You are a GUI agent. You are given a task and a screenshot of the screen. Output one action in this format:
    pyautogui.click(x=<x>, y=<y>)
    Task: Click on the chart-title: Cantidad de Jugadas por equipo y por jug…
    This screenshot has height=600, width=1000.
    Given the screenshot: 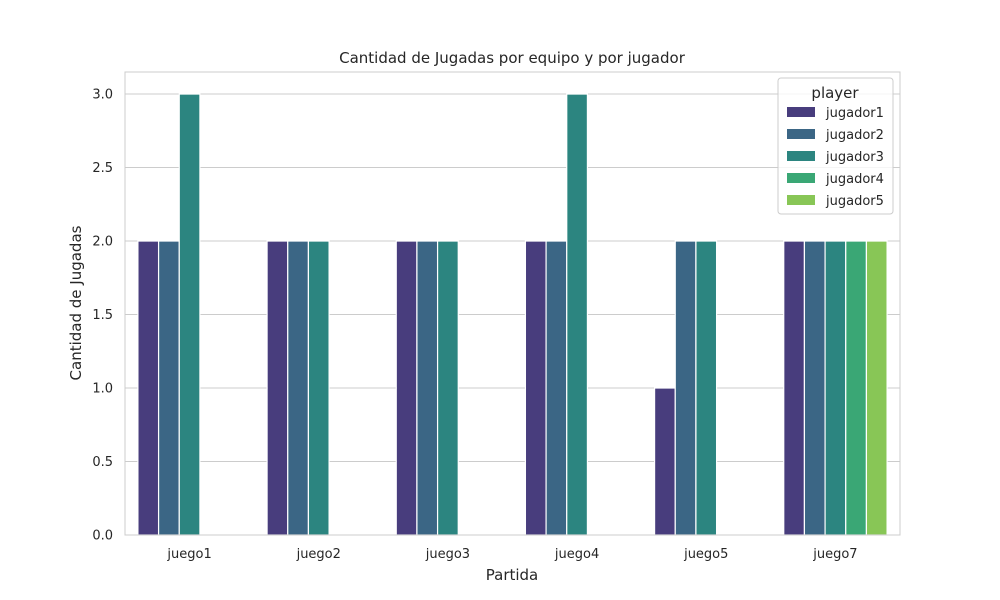 What is the action you would take?
    pyautogui.click(x=512, y=58)
    